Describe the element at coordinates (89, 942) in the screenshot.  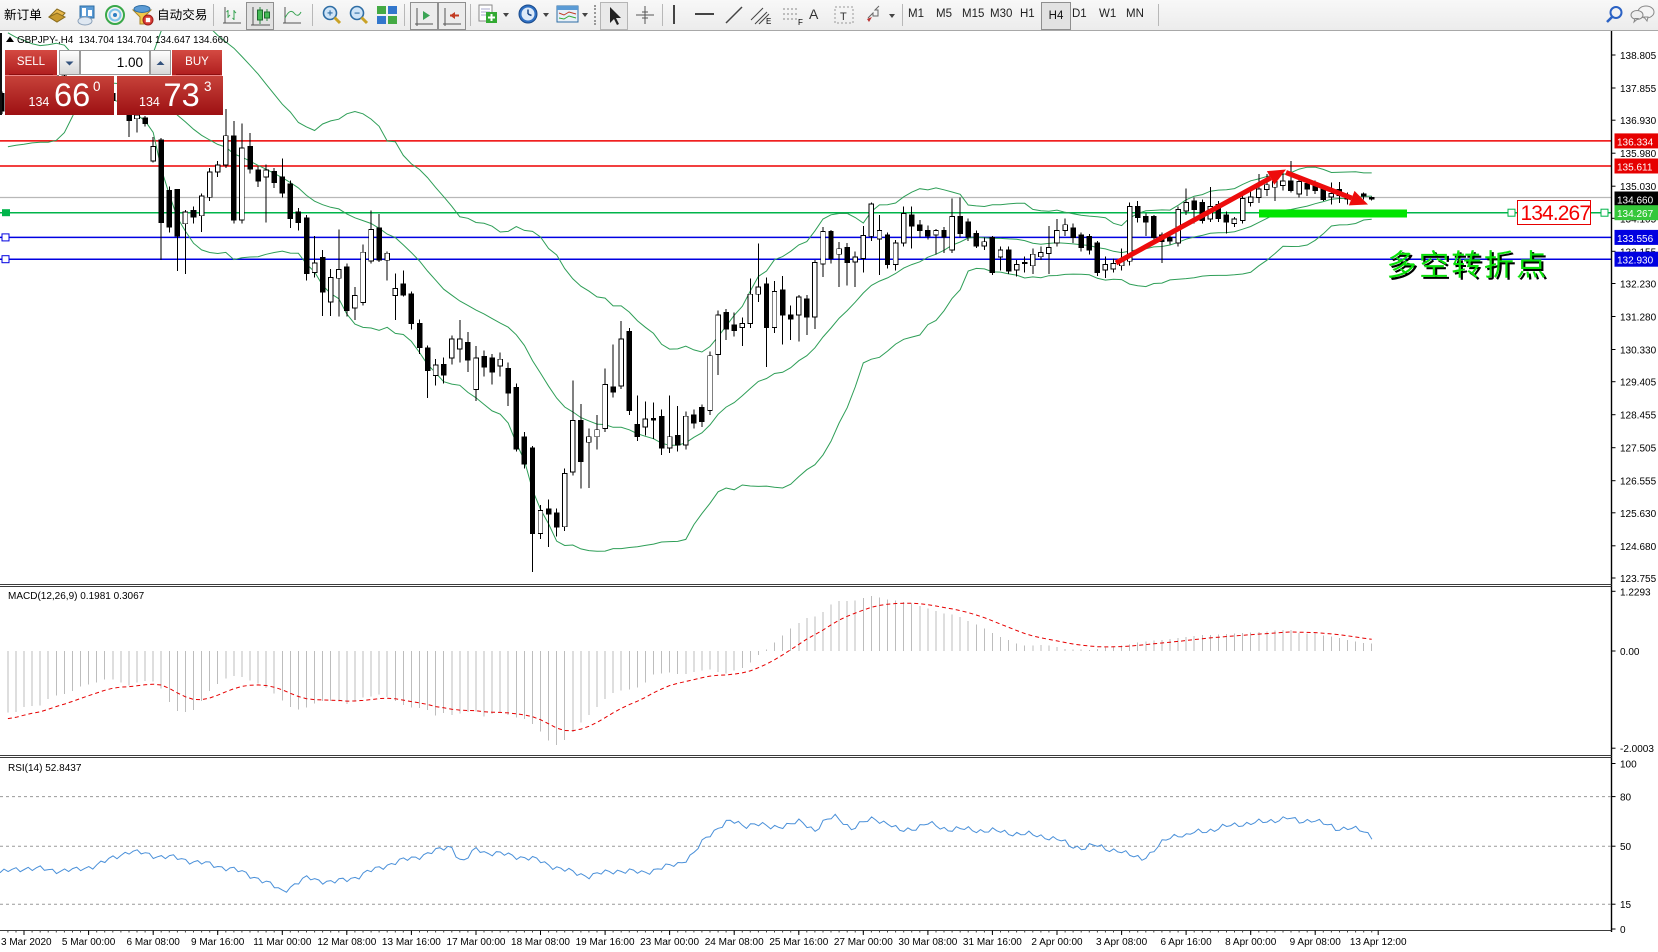
I see `svg-text: 5 Mar 00:00` at that location.